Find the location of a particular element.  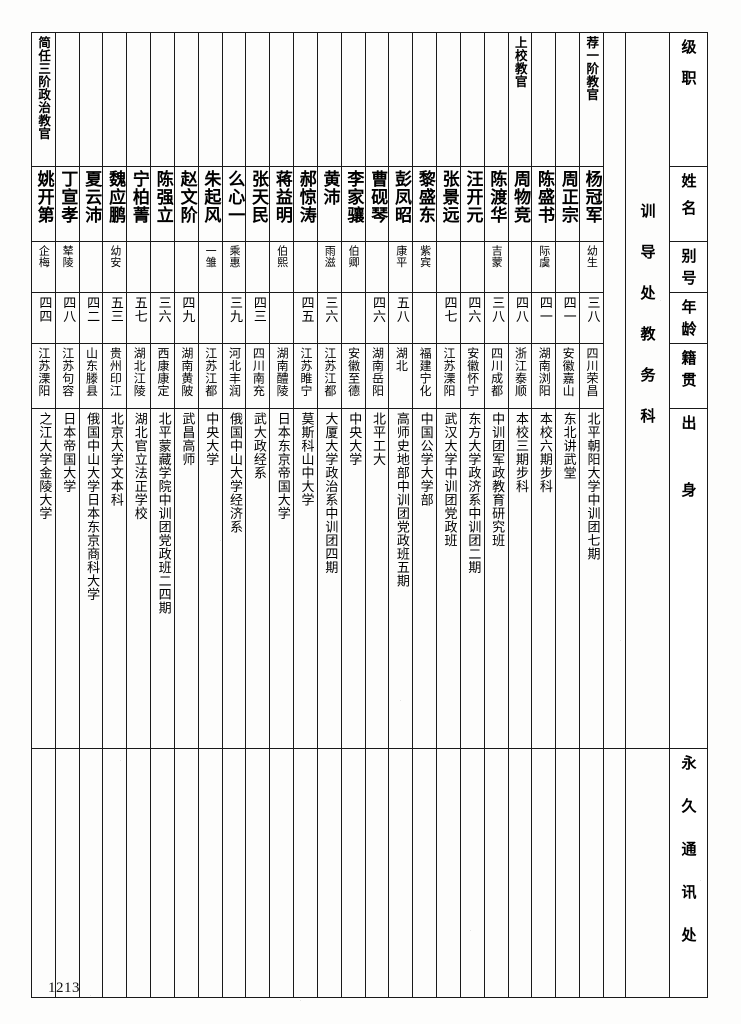

cell-name-8: 彭凤昭 is located at coordinates (401, 204).